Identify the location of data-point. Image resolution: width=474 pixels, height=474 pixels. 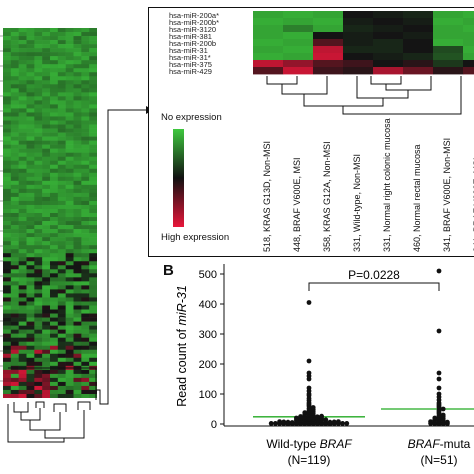
(317, 417).